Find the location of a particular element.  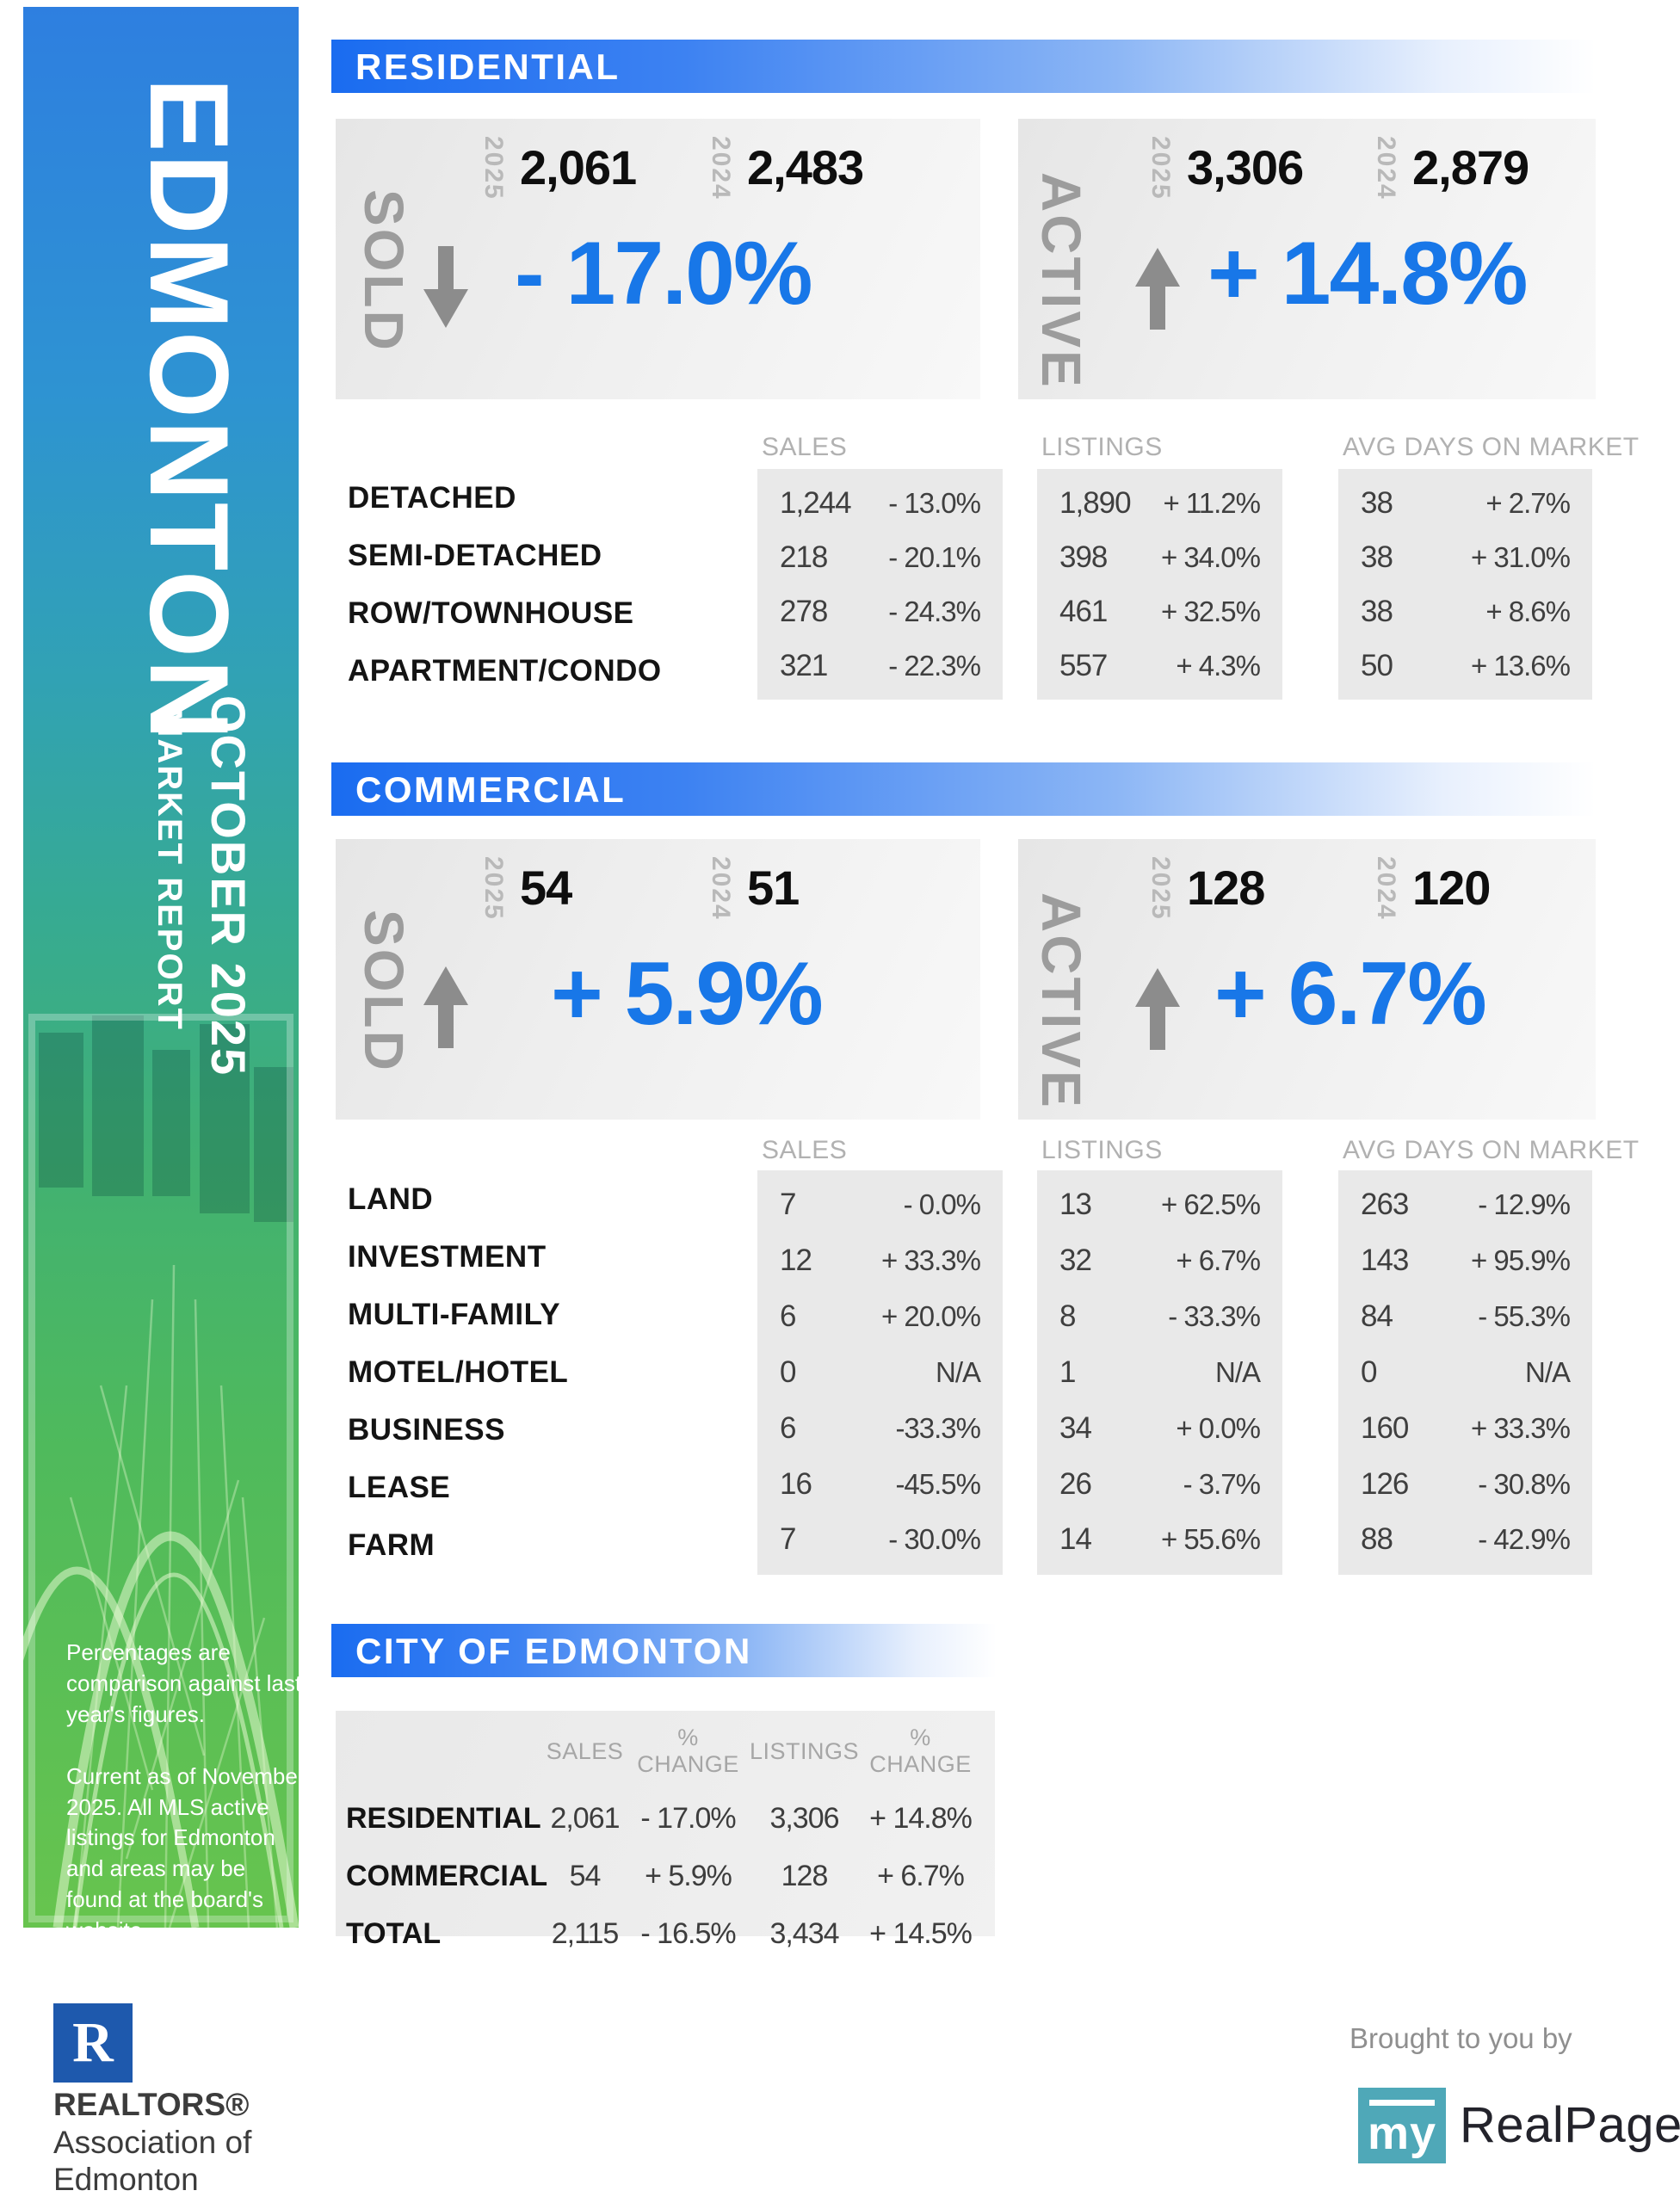

table-cell: 321 - 22.3% is located at coordinates (880, 666).